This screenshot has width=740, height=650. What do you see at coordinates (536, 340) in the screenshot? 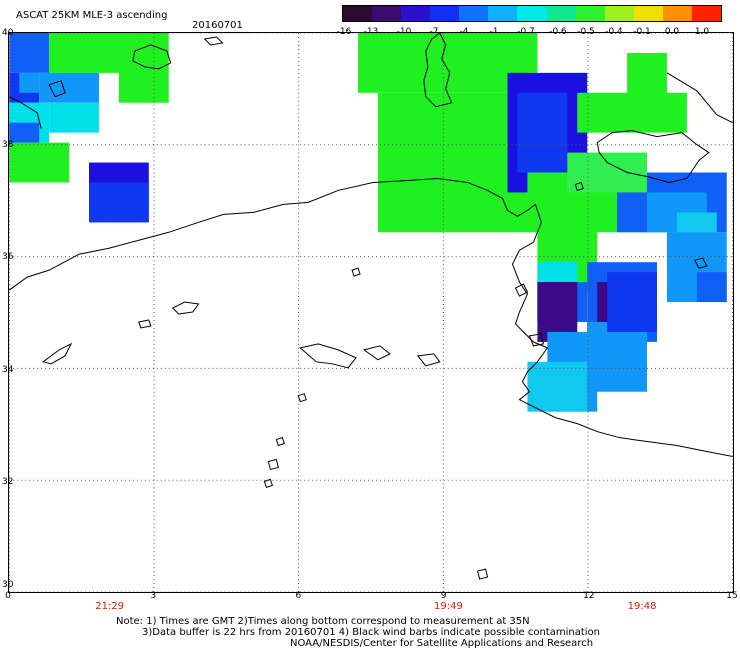
I see `island-djerba` at bounding box center [536, 340].